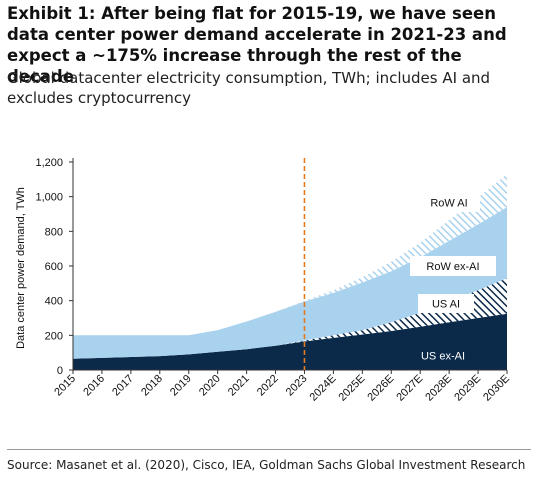 This screenshot has width=536, height=499. What do you see at coordinates (239, 386) in the screenshot?
I see `x-tick-label: 2021` at bounding box center [239, 386].